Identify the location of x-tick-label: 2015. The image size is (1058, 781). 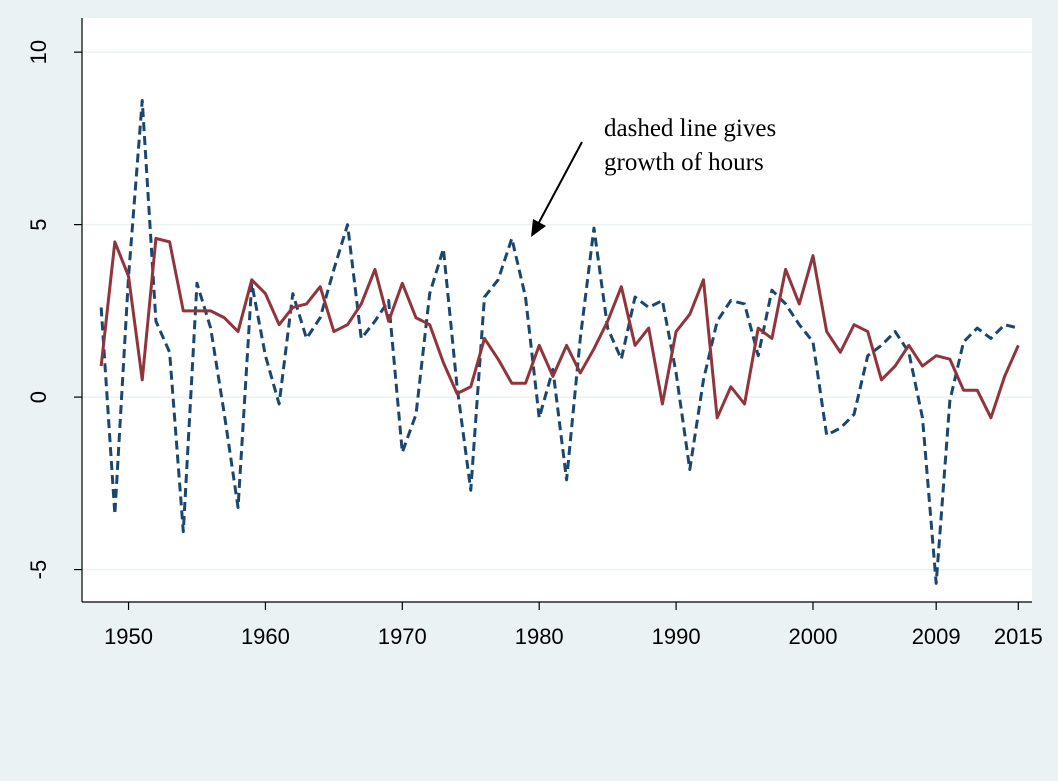
(1018, 636).